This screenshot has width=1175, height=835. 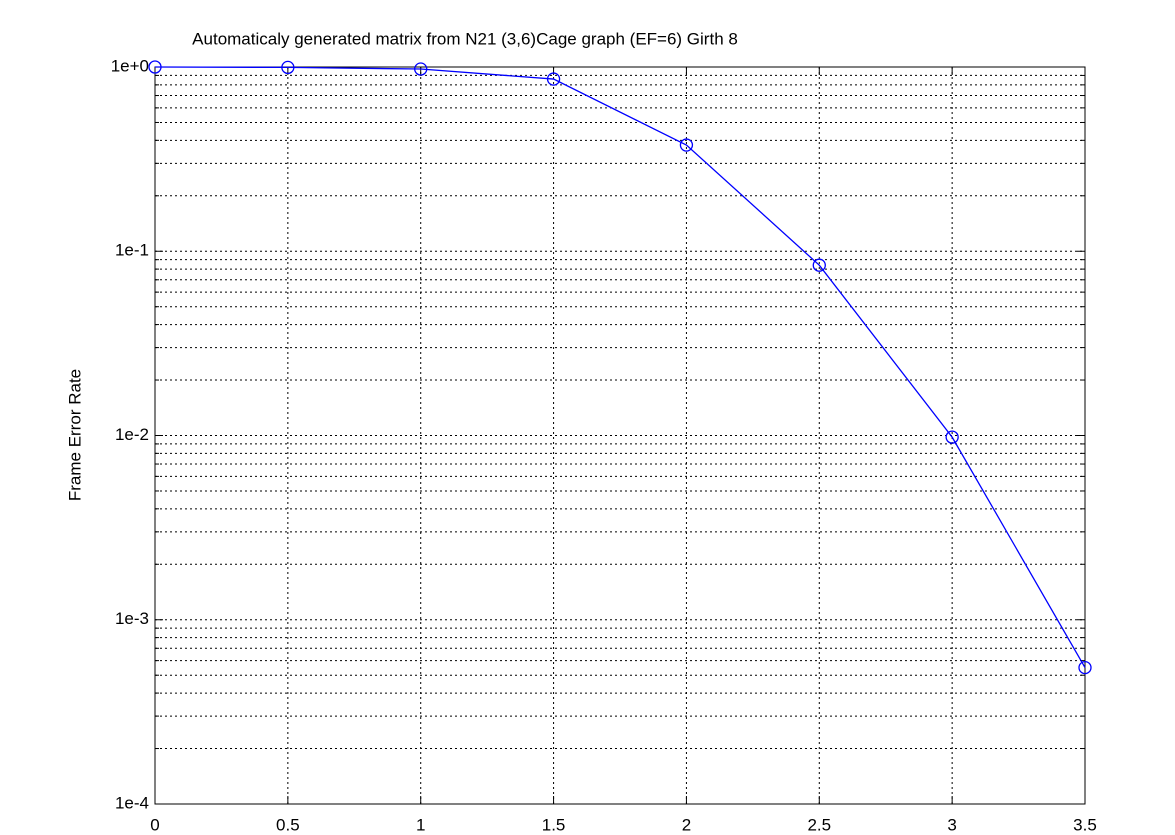 I want to click on x-tick-label: 0.5, so click(x=288, y=824).